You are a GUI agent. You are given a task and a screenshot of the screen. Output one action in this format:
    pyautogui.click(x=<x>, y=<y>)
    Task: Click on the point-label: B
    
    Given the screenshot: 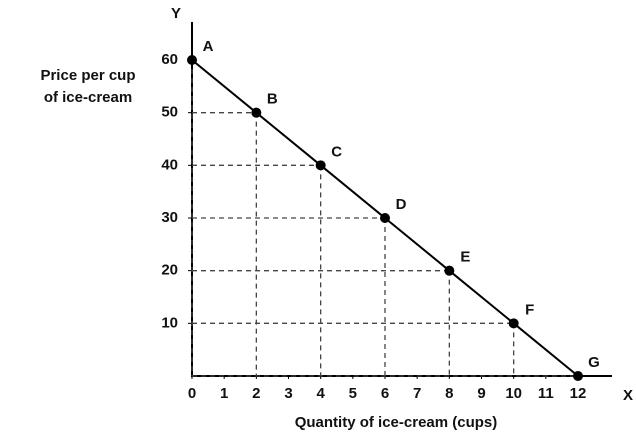 What is the action you would take?
    pyautogui.click(x=272, y=99)
    